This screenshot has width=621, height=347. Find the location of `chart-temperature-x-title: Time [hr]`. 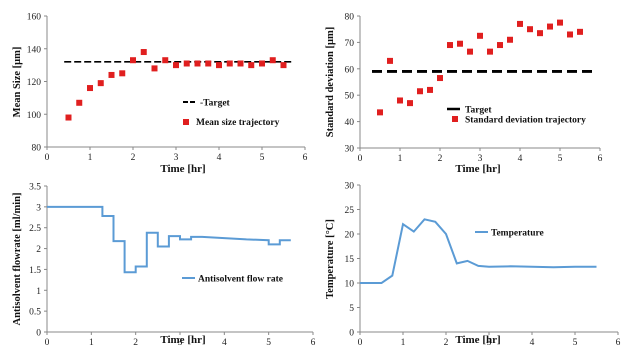

chart-temperature-x-title: Time [hr] is located at coordinates (477, 340).